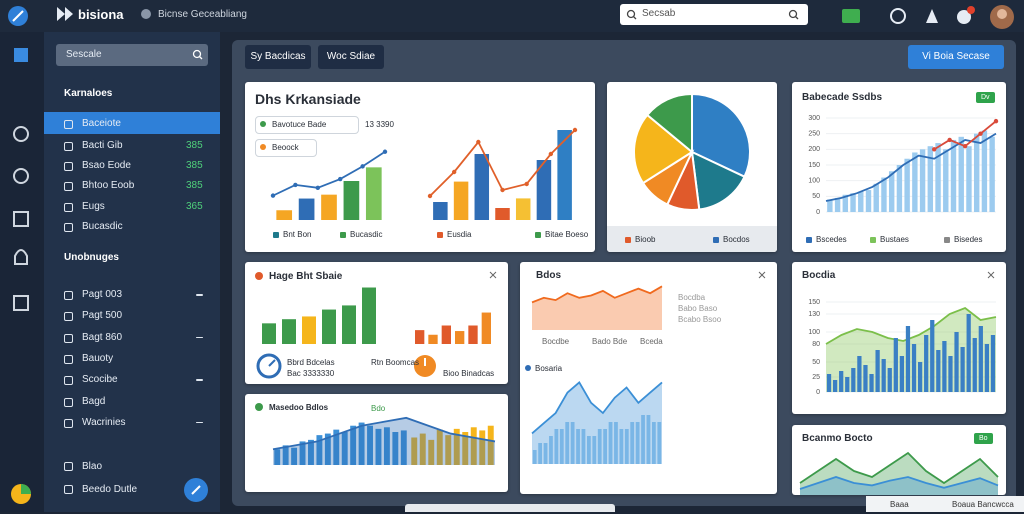 The height and width of the screenshot is (514, 1024). What do you see at coordinates (102, 226) in the screenshot?
I see `nav-item: Bucasdic` at bounding box center [102, 226].